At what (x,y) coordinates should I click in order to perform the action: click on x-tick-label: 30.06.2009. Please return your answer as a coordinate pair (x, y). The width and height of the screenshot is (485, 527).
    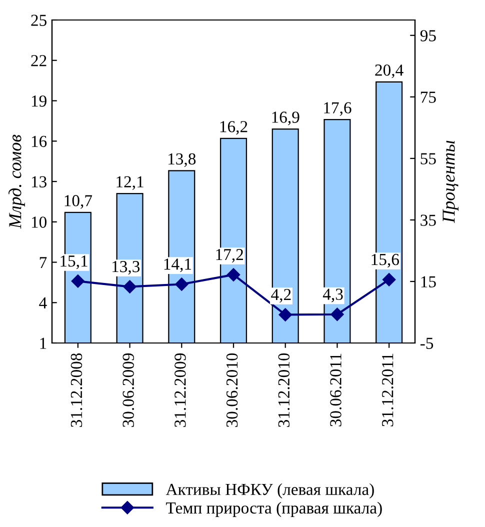
    Looking at the image, I should click on (128, 390).